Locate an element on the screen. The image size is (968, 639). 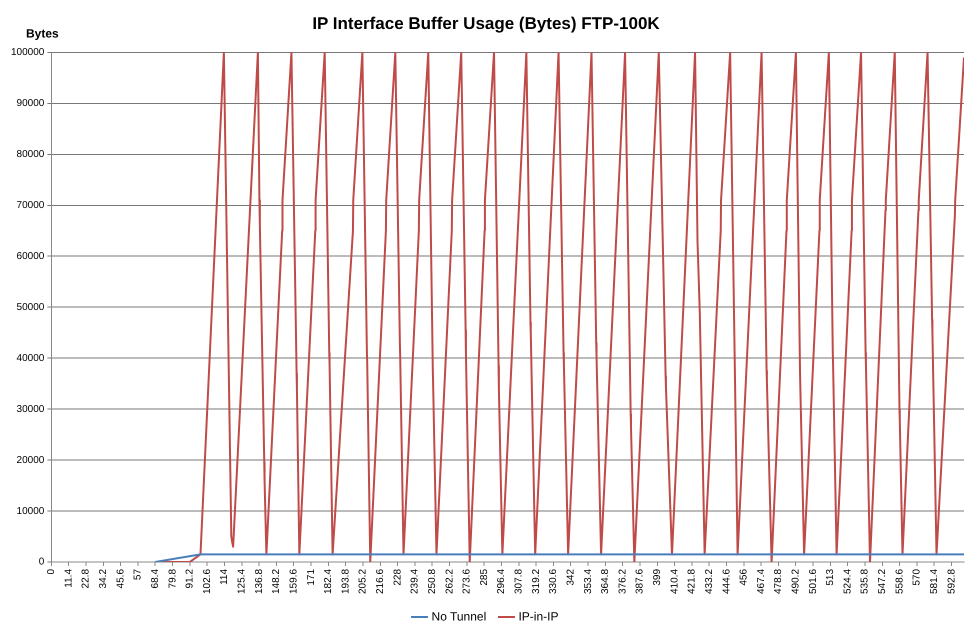
y-tick-label: 20000 is located at coordinates (30, 460).